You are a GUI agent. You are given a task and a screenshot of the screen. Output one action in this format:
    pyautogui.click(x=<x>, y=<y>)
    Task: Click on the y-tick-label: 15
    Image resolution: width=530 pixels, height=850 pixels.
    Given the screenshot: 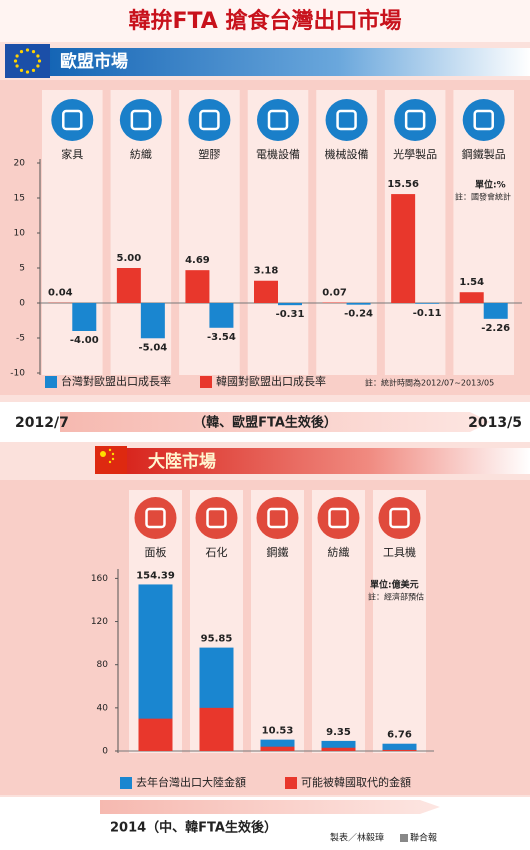 What is the action you would take?
    pyautogui.click(x=19, y=199)
    